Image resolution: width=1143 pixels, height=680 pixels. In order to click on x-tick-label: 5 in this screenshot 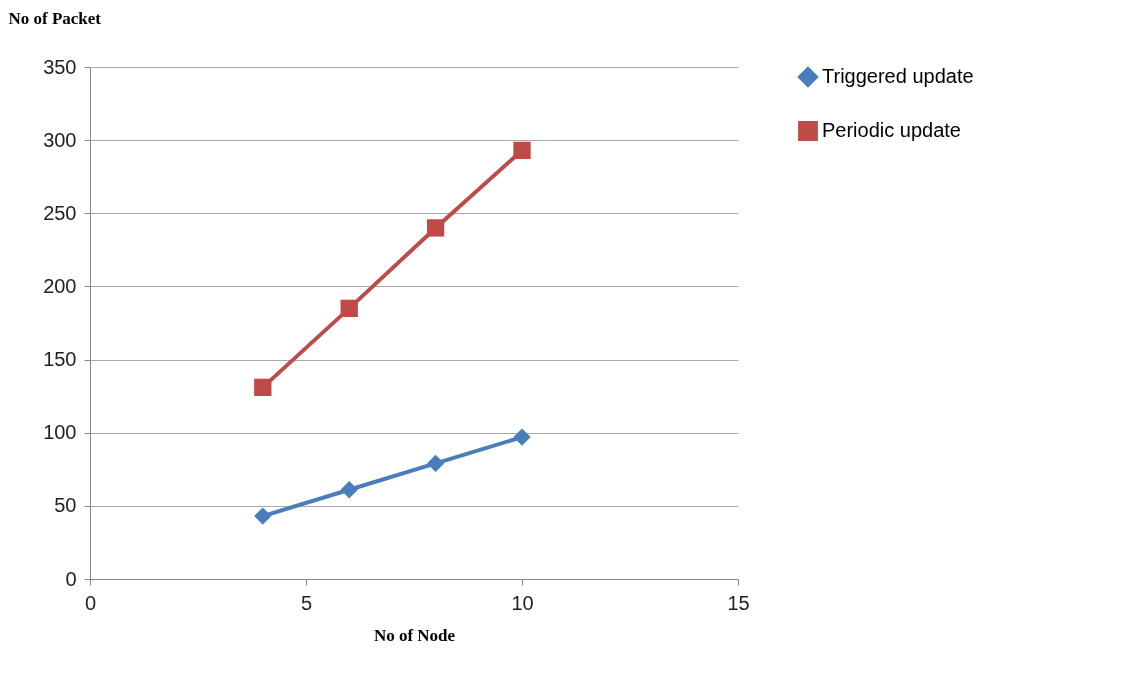, I will do `click(306, 602)`.